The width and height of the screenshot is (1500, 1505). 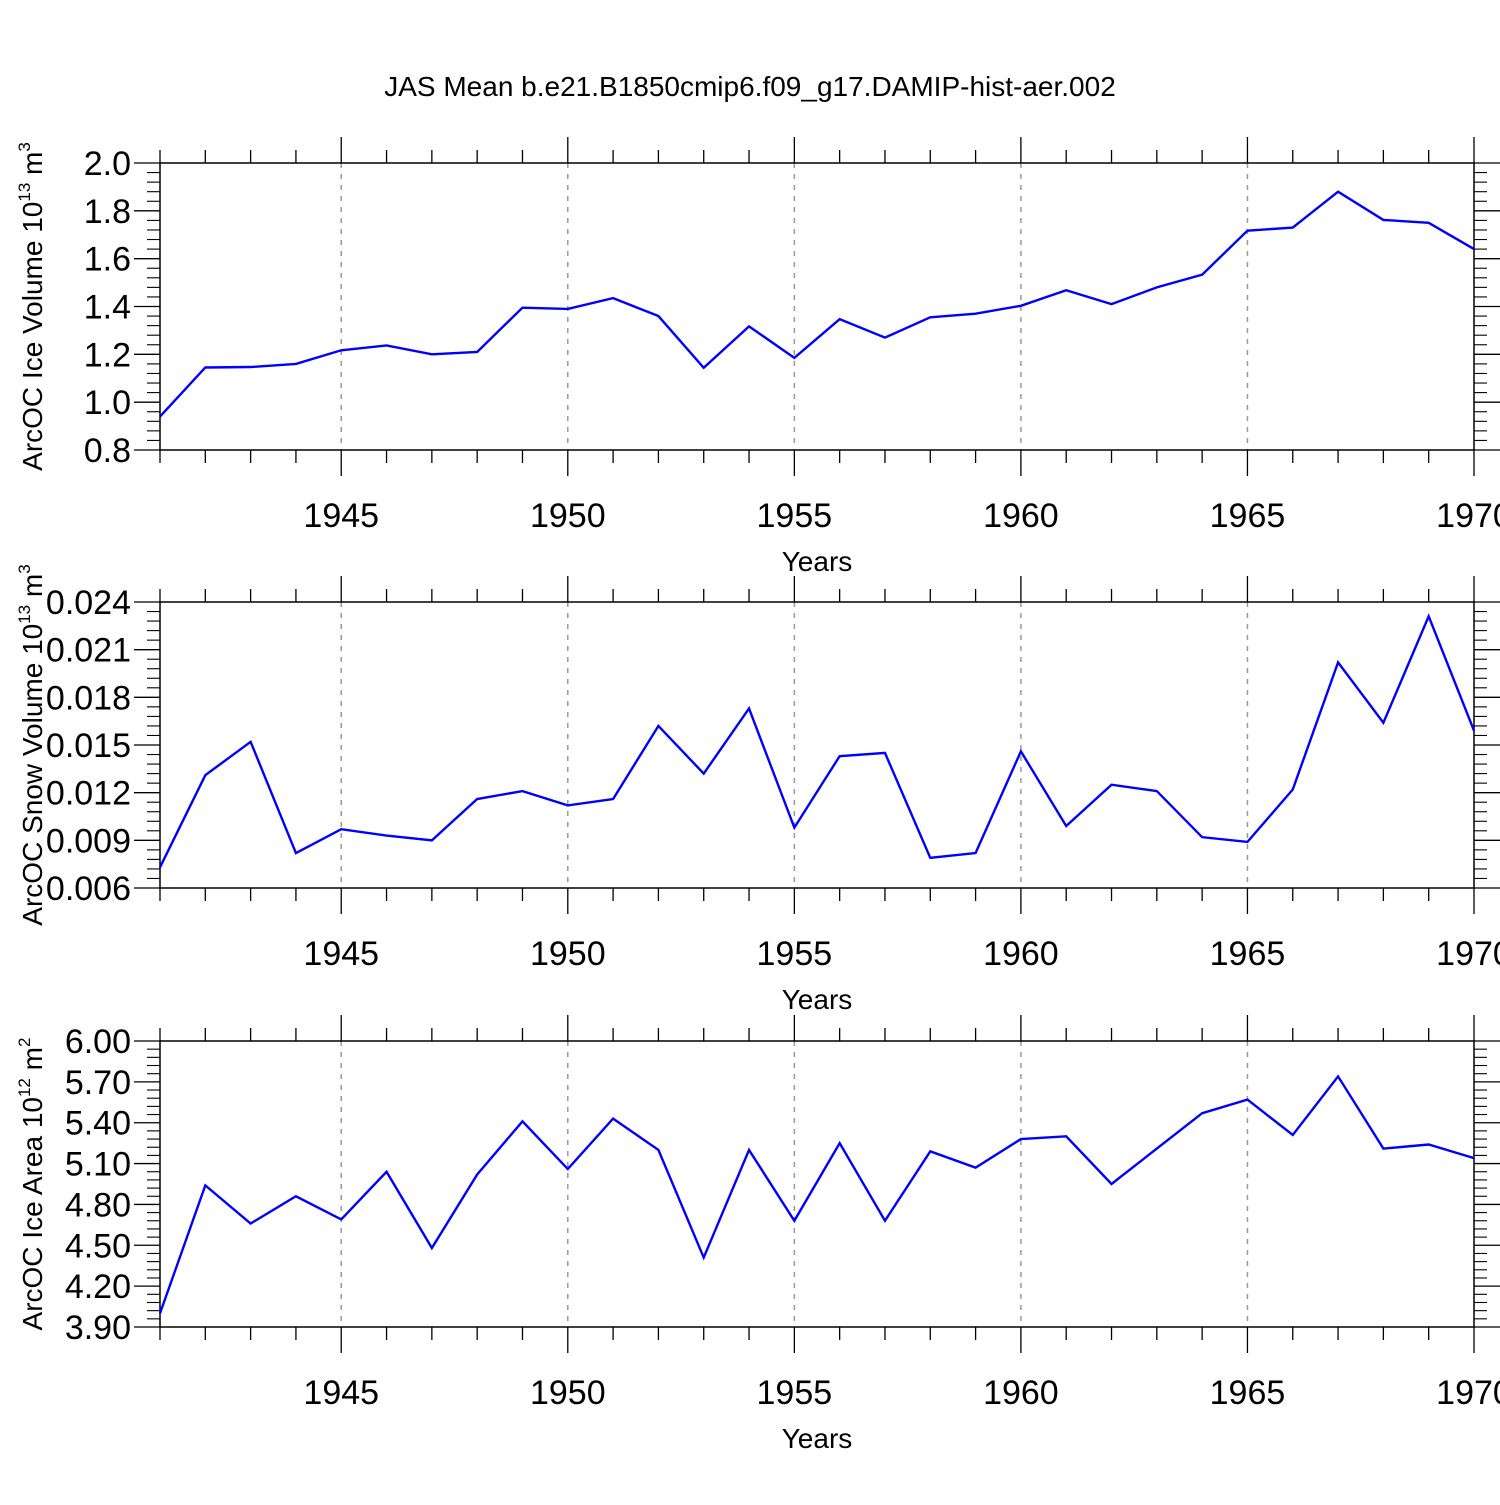 What do you see at coordinates (98, 1124) in the screenshot?
I see `y-tick-label: 5.40` at bounding box center [98, 1124].